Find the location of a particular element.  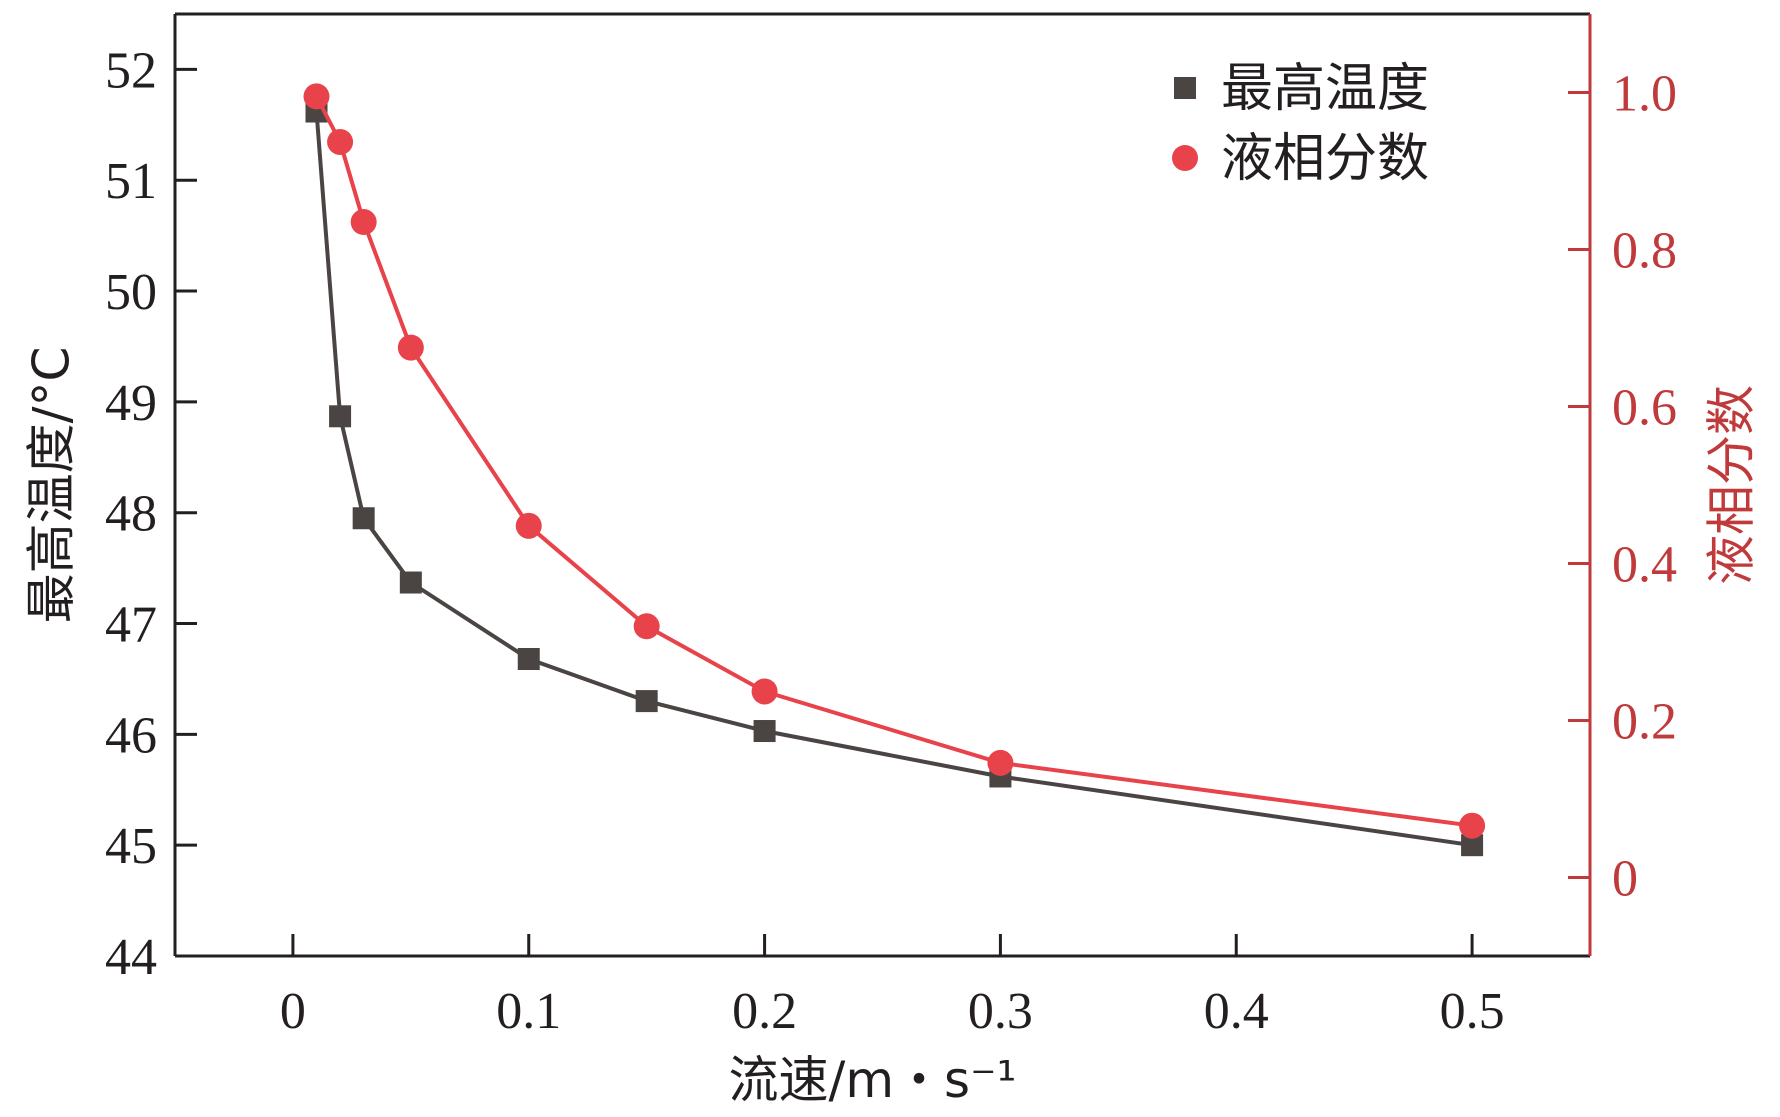

y-left-tick-label: 52 is located at coordinates (131, 70).